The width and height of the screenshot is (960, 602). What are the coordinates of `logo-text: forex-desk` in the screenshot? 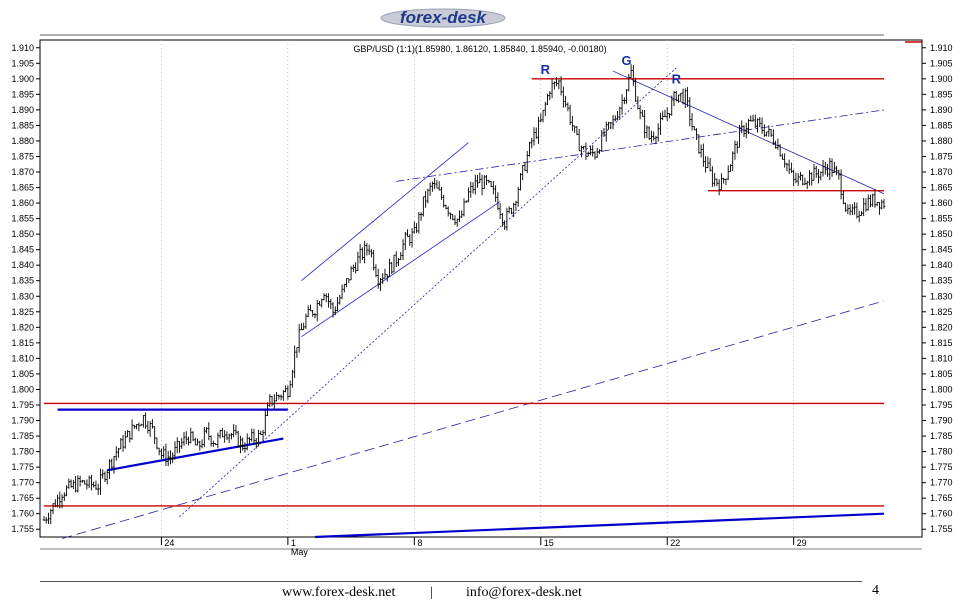 It's located at (444, 17).